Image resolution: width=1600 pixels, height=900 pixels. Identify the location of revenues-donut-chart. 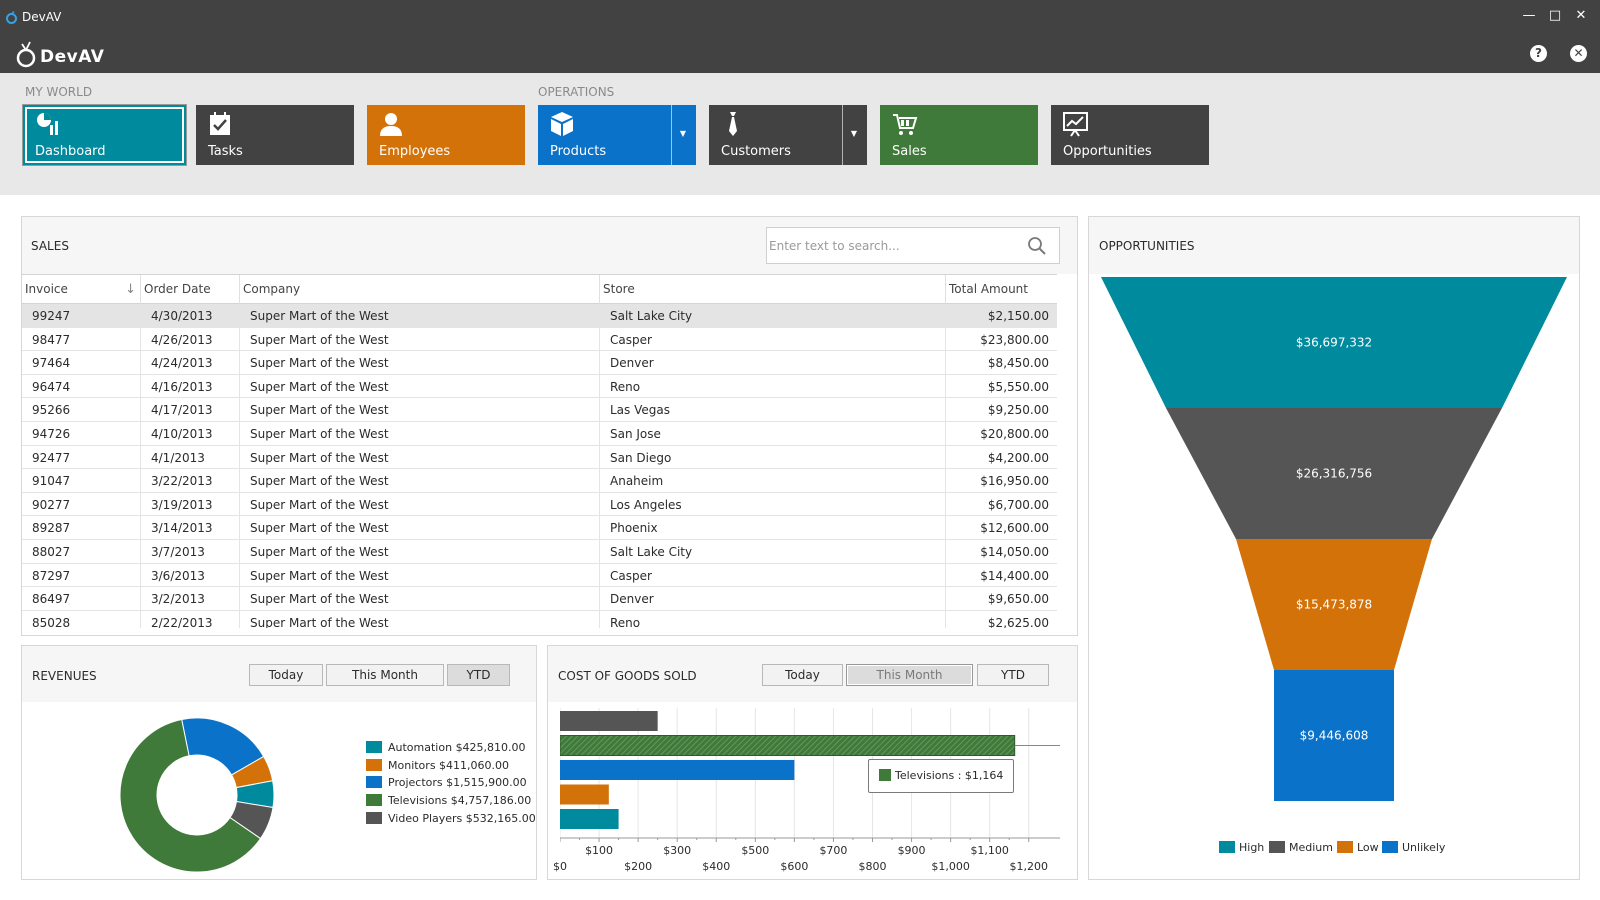
(197, 795).